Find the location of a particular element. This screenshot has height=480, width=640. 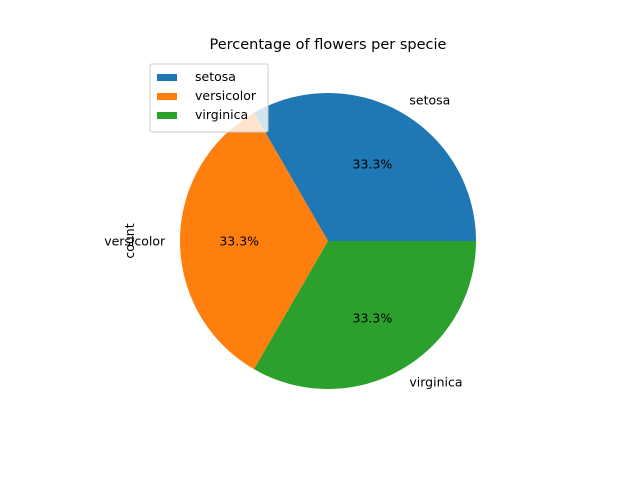

percent-labels: 33.3% 33.3% 33.3% is located at coordinates (305, 241).